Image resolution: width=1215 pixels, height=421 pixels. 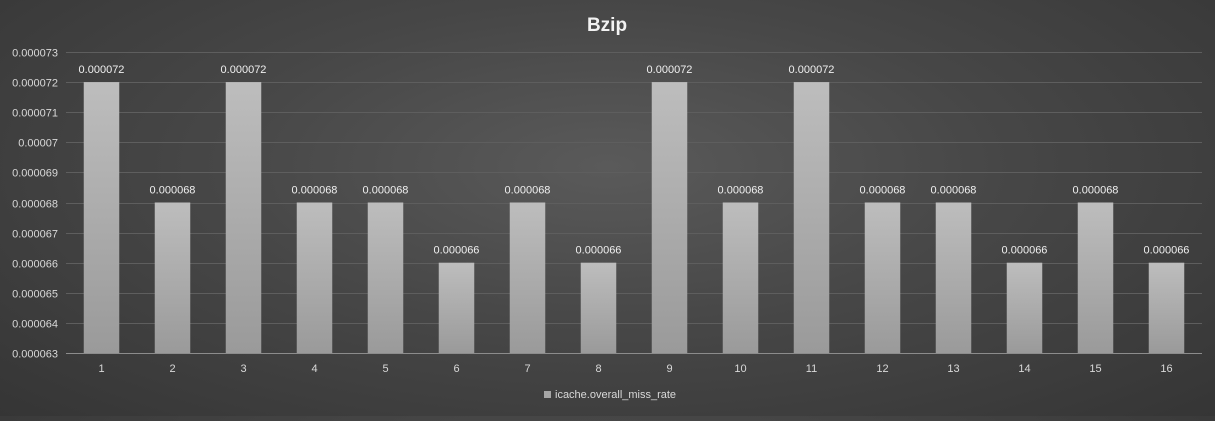 I want to click on x-tick-label: 6, so click(x=456, y=369).